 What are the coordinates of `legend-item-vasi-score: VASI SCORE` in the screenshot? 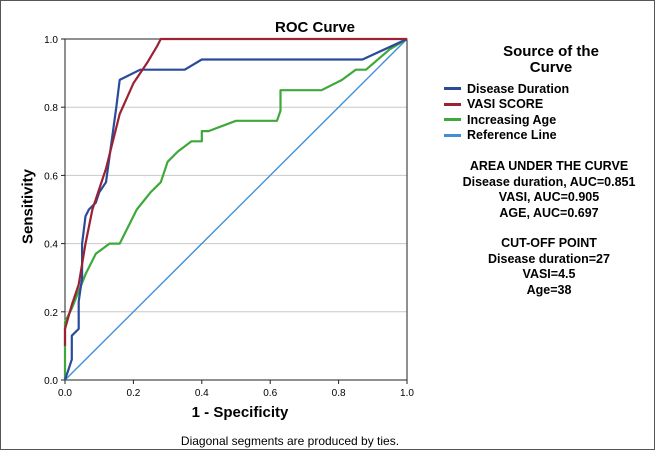 It's located at (506, 105).